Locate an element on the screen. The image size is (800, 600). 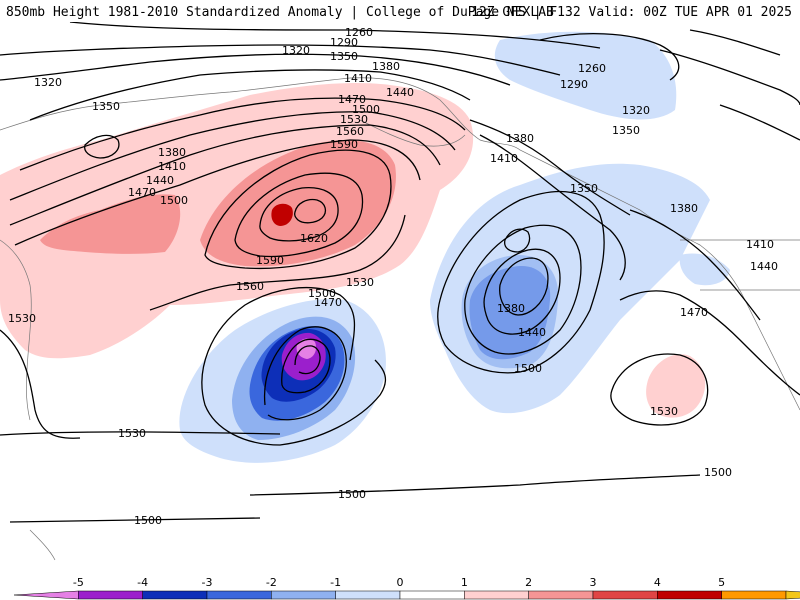
anomaly-colorbar: -5 -4 -3 -2 -1 0 1 2 3 4 5 is located at coordinates (406, 588).